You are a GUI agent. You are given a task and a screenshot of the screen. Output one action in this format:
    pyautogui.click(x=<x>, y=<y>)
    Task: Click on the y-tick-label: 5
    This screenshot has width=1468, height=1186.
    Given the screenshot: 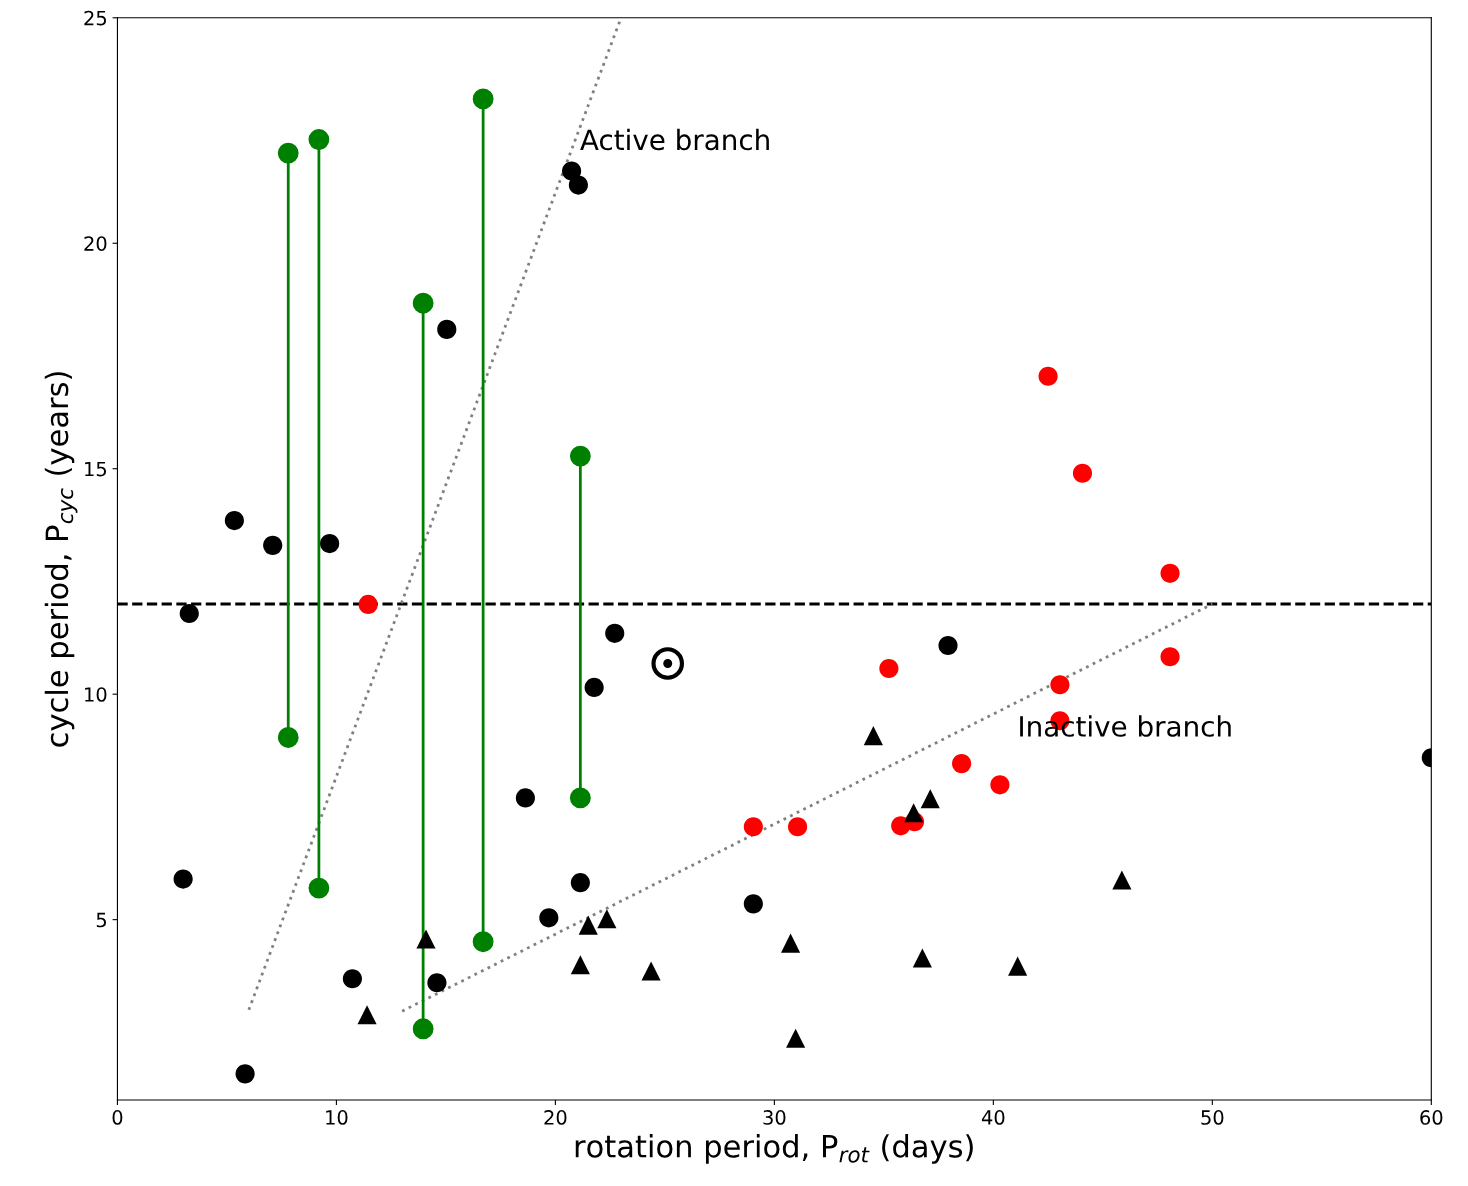 What is the action you would take?
    pyautogui.click(x=101, y=920)
    